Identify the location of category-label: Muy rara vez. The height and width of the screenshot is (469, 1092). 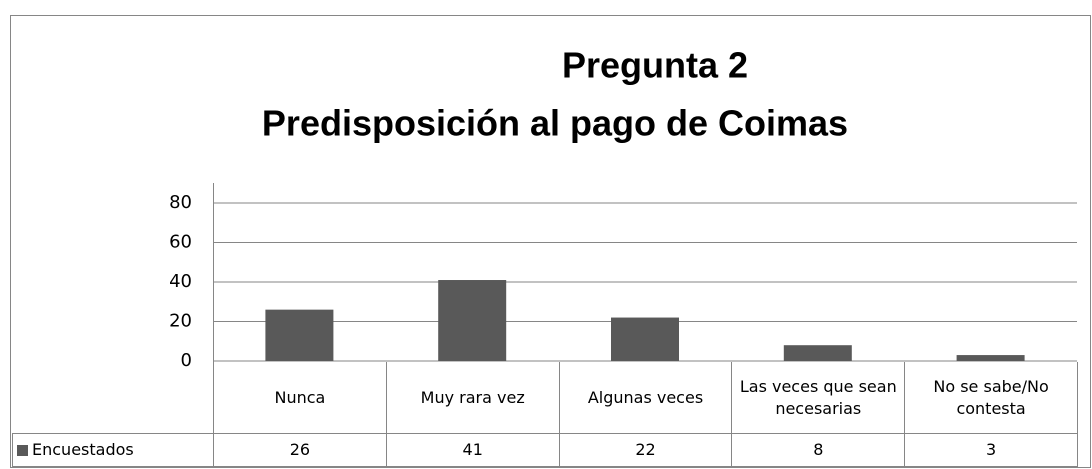
(473, 398).